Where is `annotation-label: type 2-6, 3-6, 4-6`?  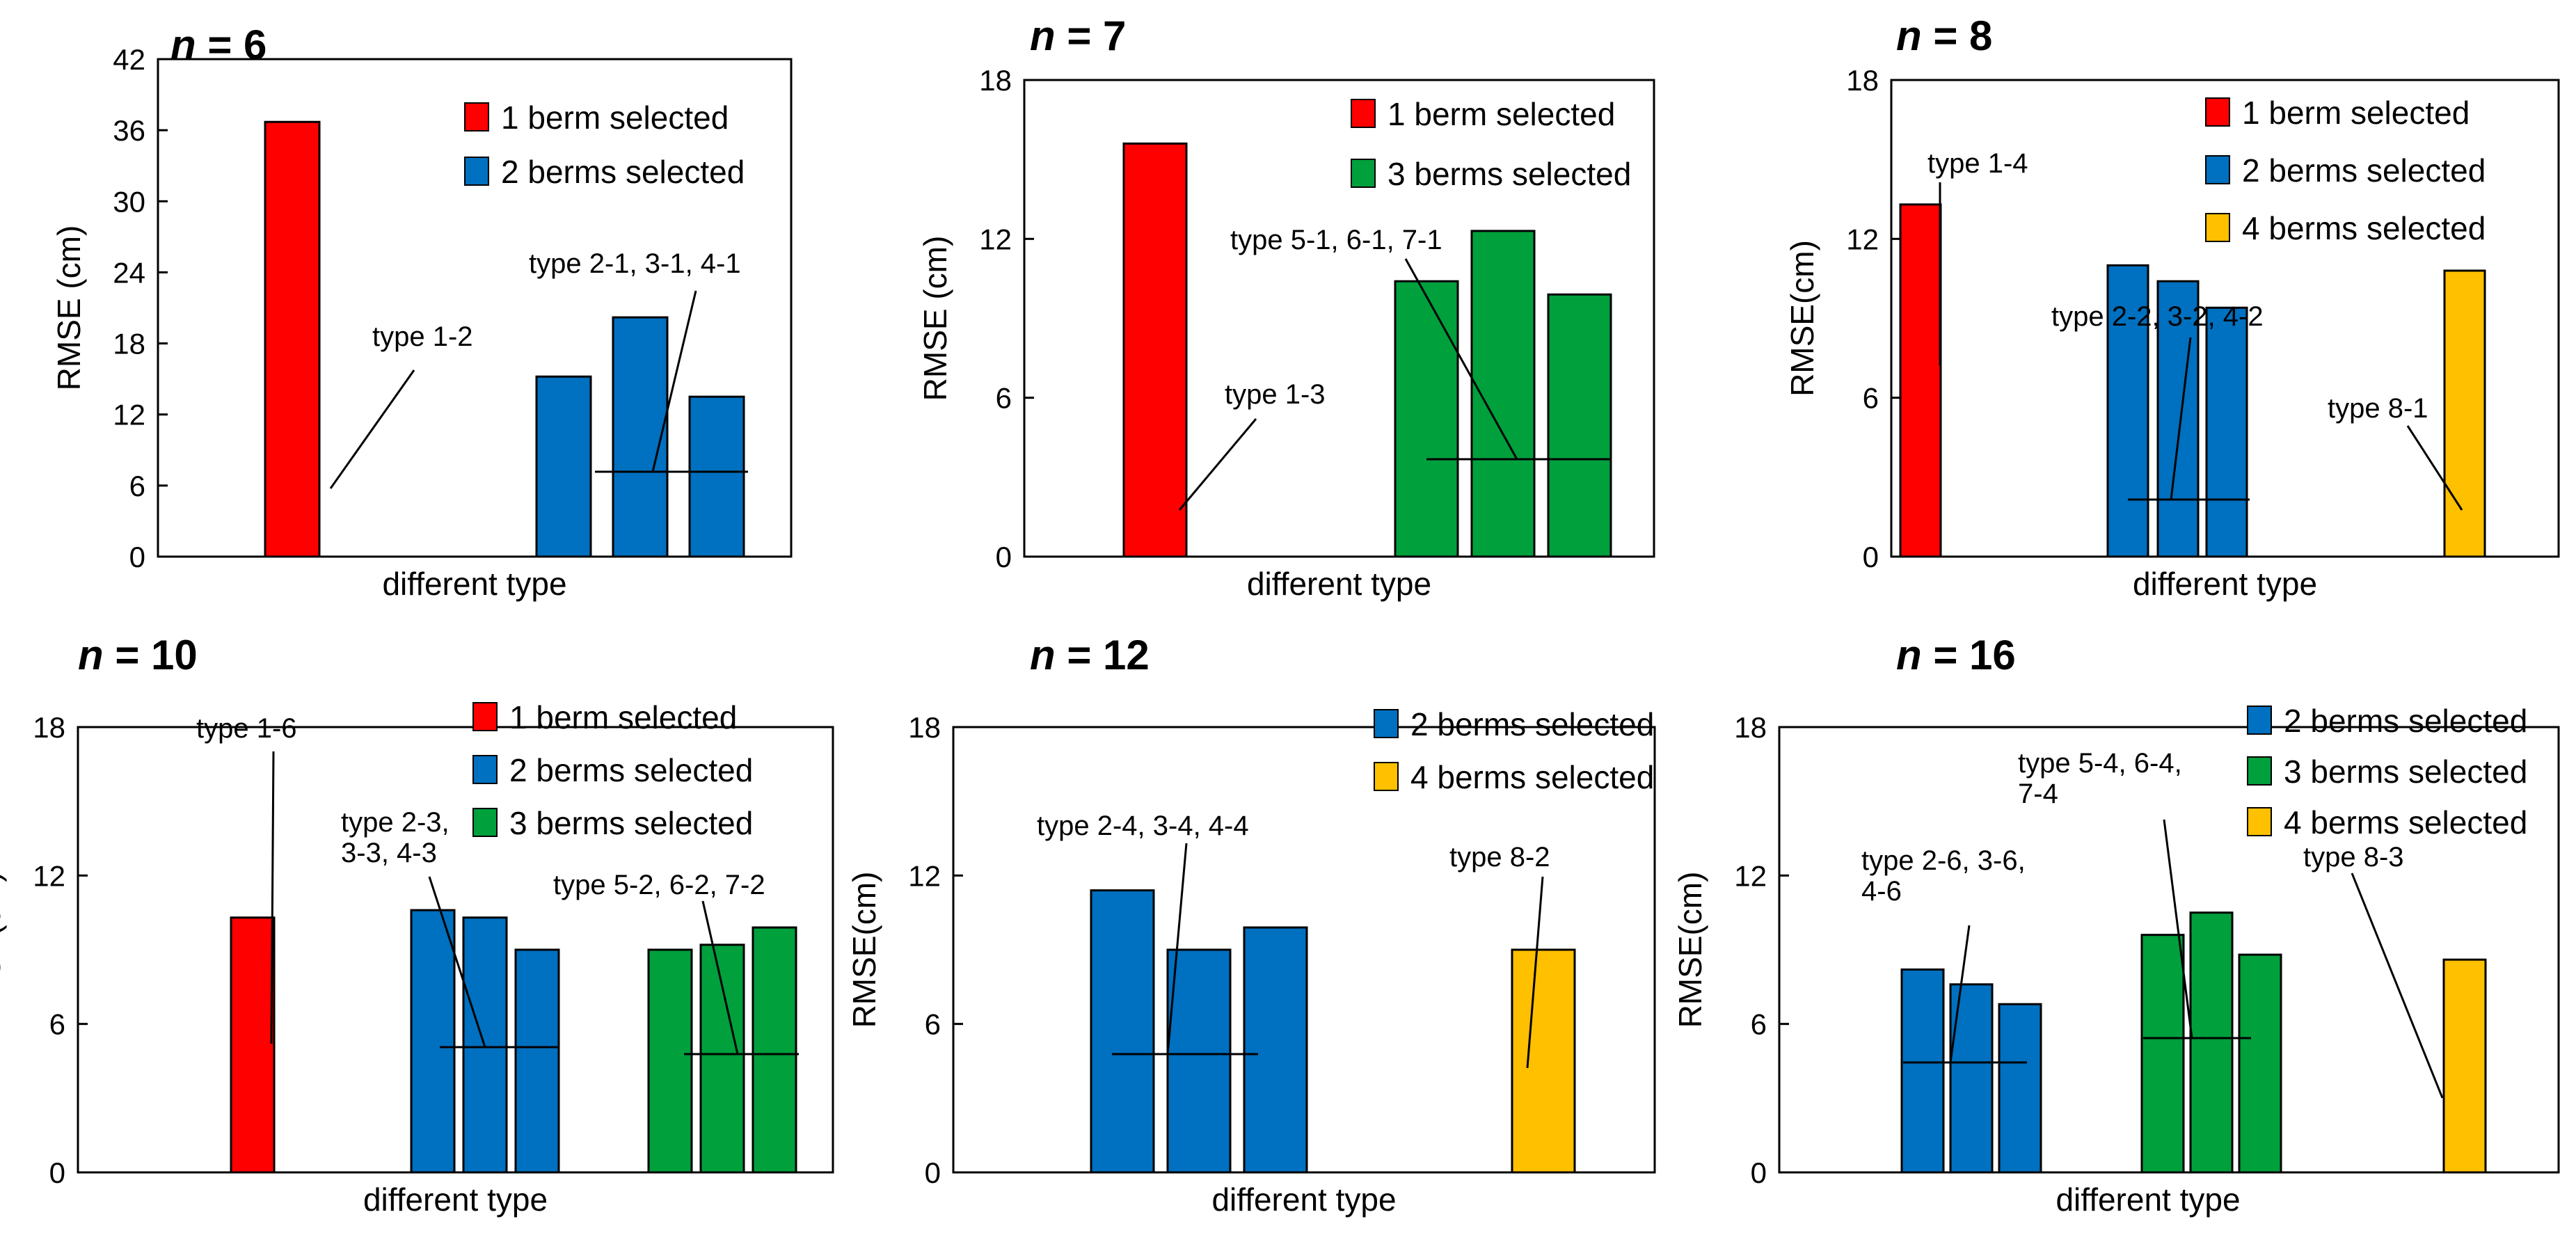
annotation-label: type 2-6, 3-6, 4-6 is located at coordinates (1943, 876).